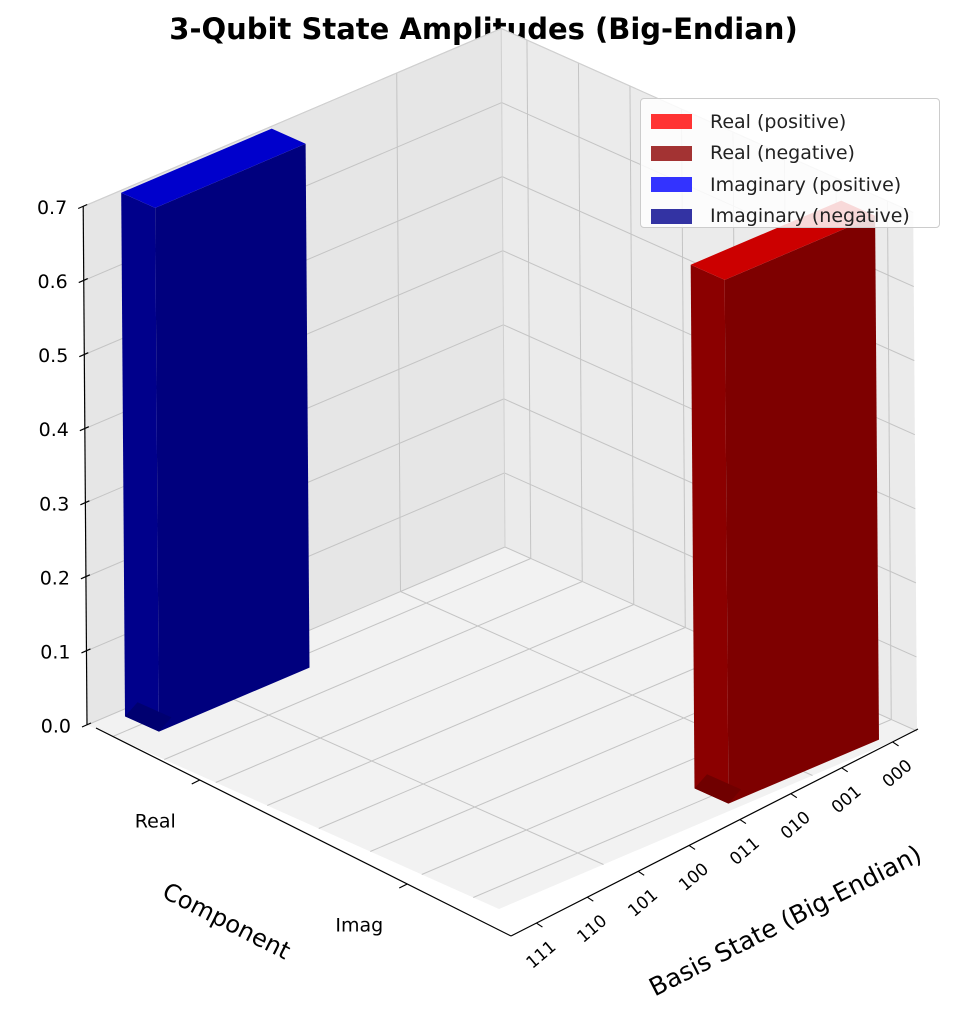  What do you see at coordinates (785, 920) in the screenshot?
I see `basis-axis-label: Basis State (Big-Endian)` at bounding box center [785, 920].